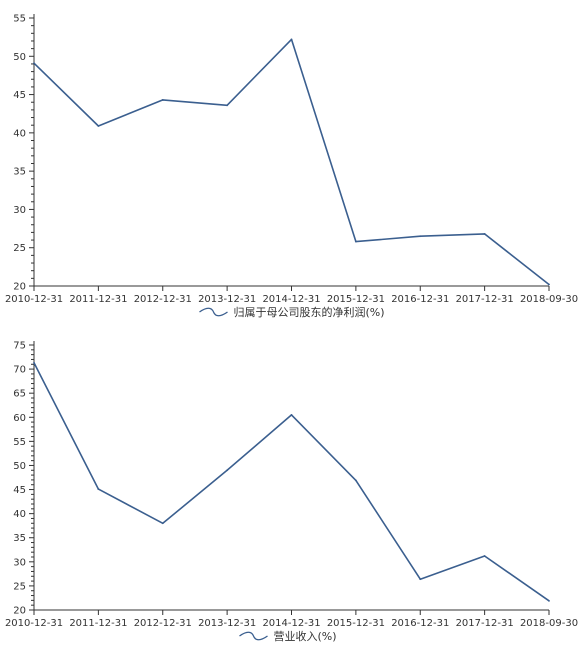  Describe the element at coordinates (19, 346) in the screenshot. I see `y-tick-label: 75` at that location.